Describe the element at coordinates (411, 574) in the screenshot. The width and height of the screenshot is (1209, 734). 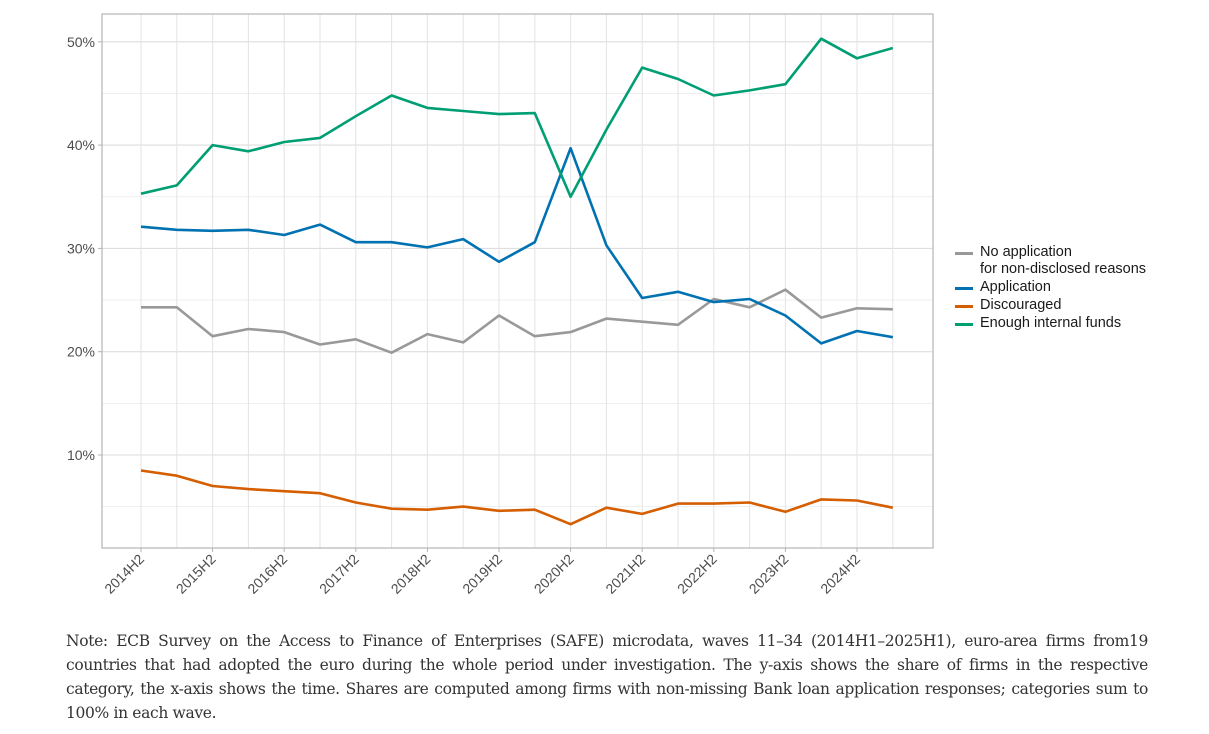
I see `x-tick-label: 2018H2` at that location.